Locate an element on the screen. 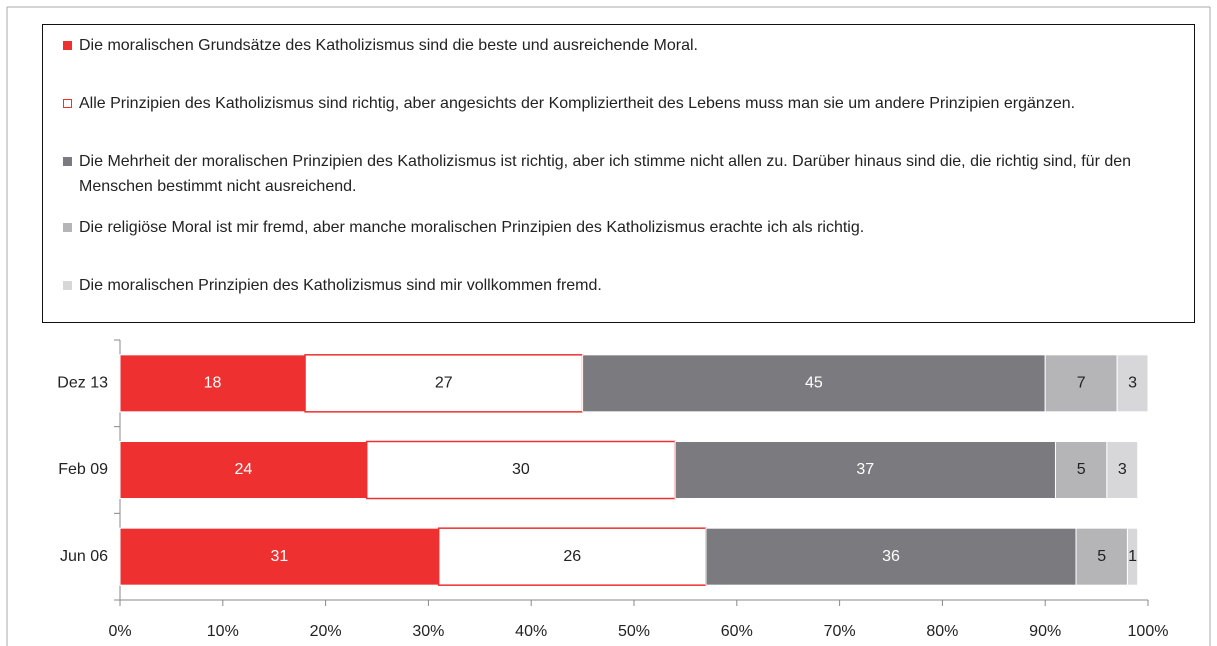 The image size is (1217, 646). data-label: 24 is located at coordinates (243, 469).